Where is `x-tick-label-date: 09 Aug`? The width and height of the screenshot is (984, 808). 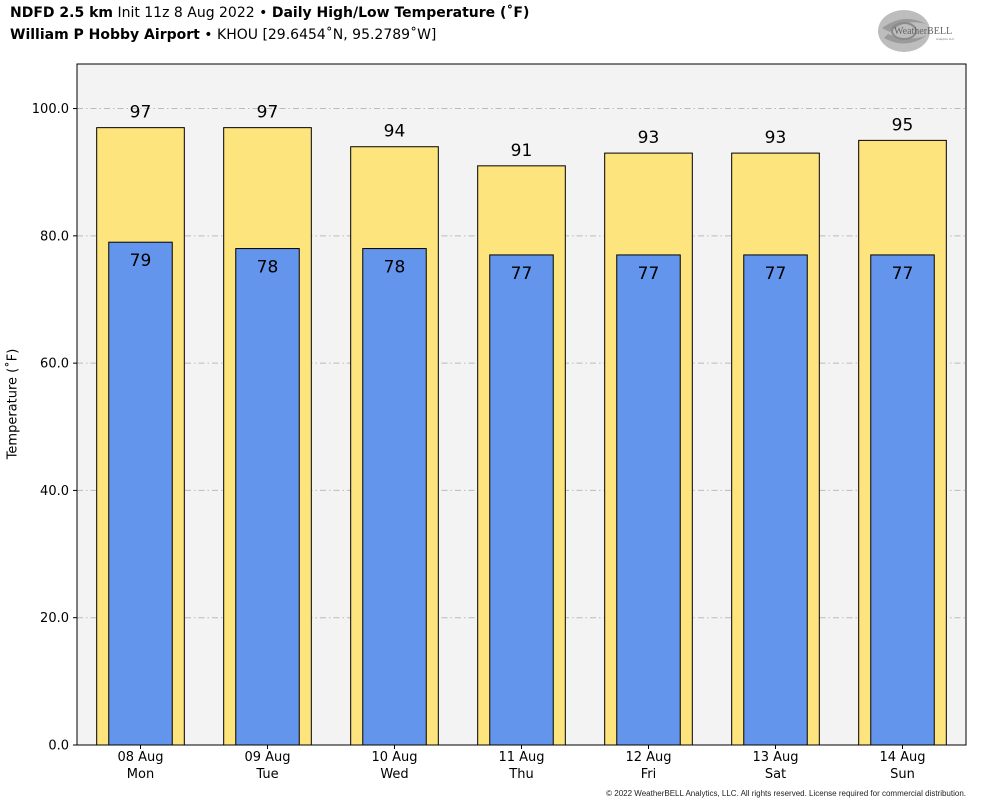 x-tick-label-date: 09 Aug is located at coordinates (267, 757).